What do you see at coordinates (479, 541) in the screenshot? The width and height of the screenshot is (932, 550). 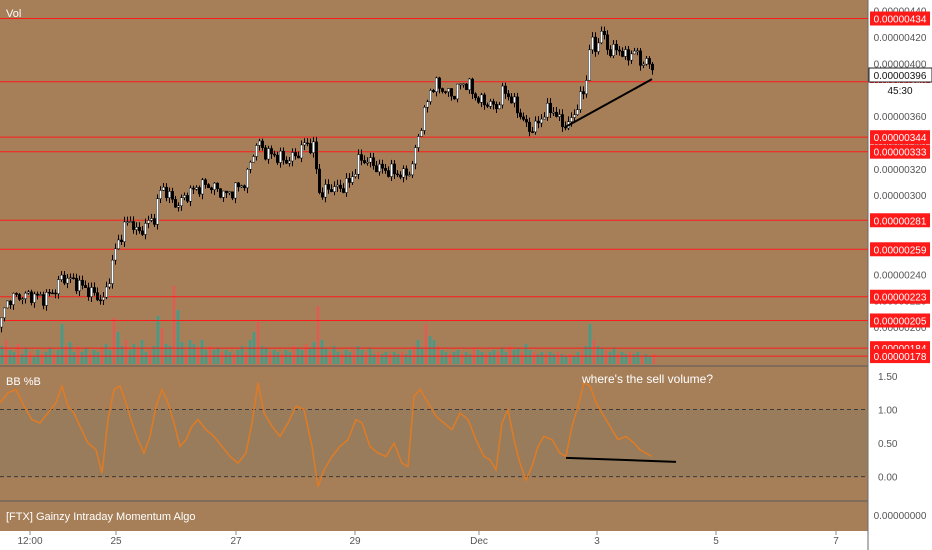 I see `time-tick-label: Dec` at bounding box center [479, 541].